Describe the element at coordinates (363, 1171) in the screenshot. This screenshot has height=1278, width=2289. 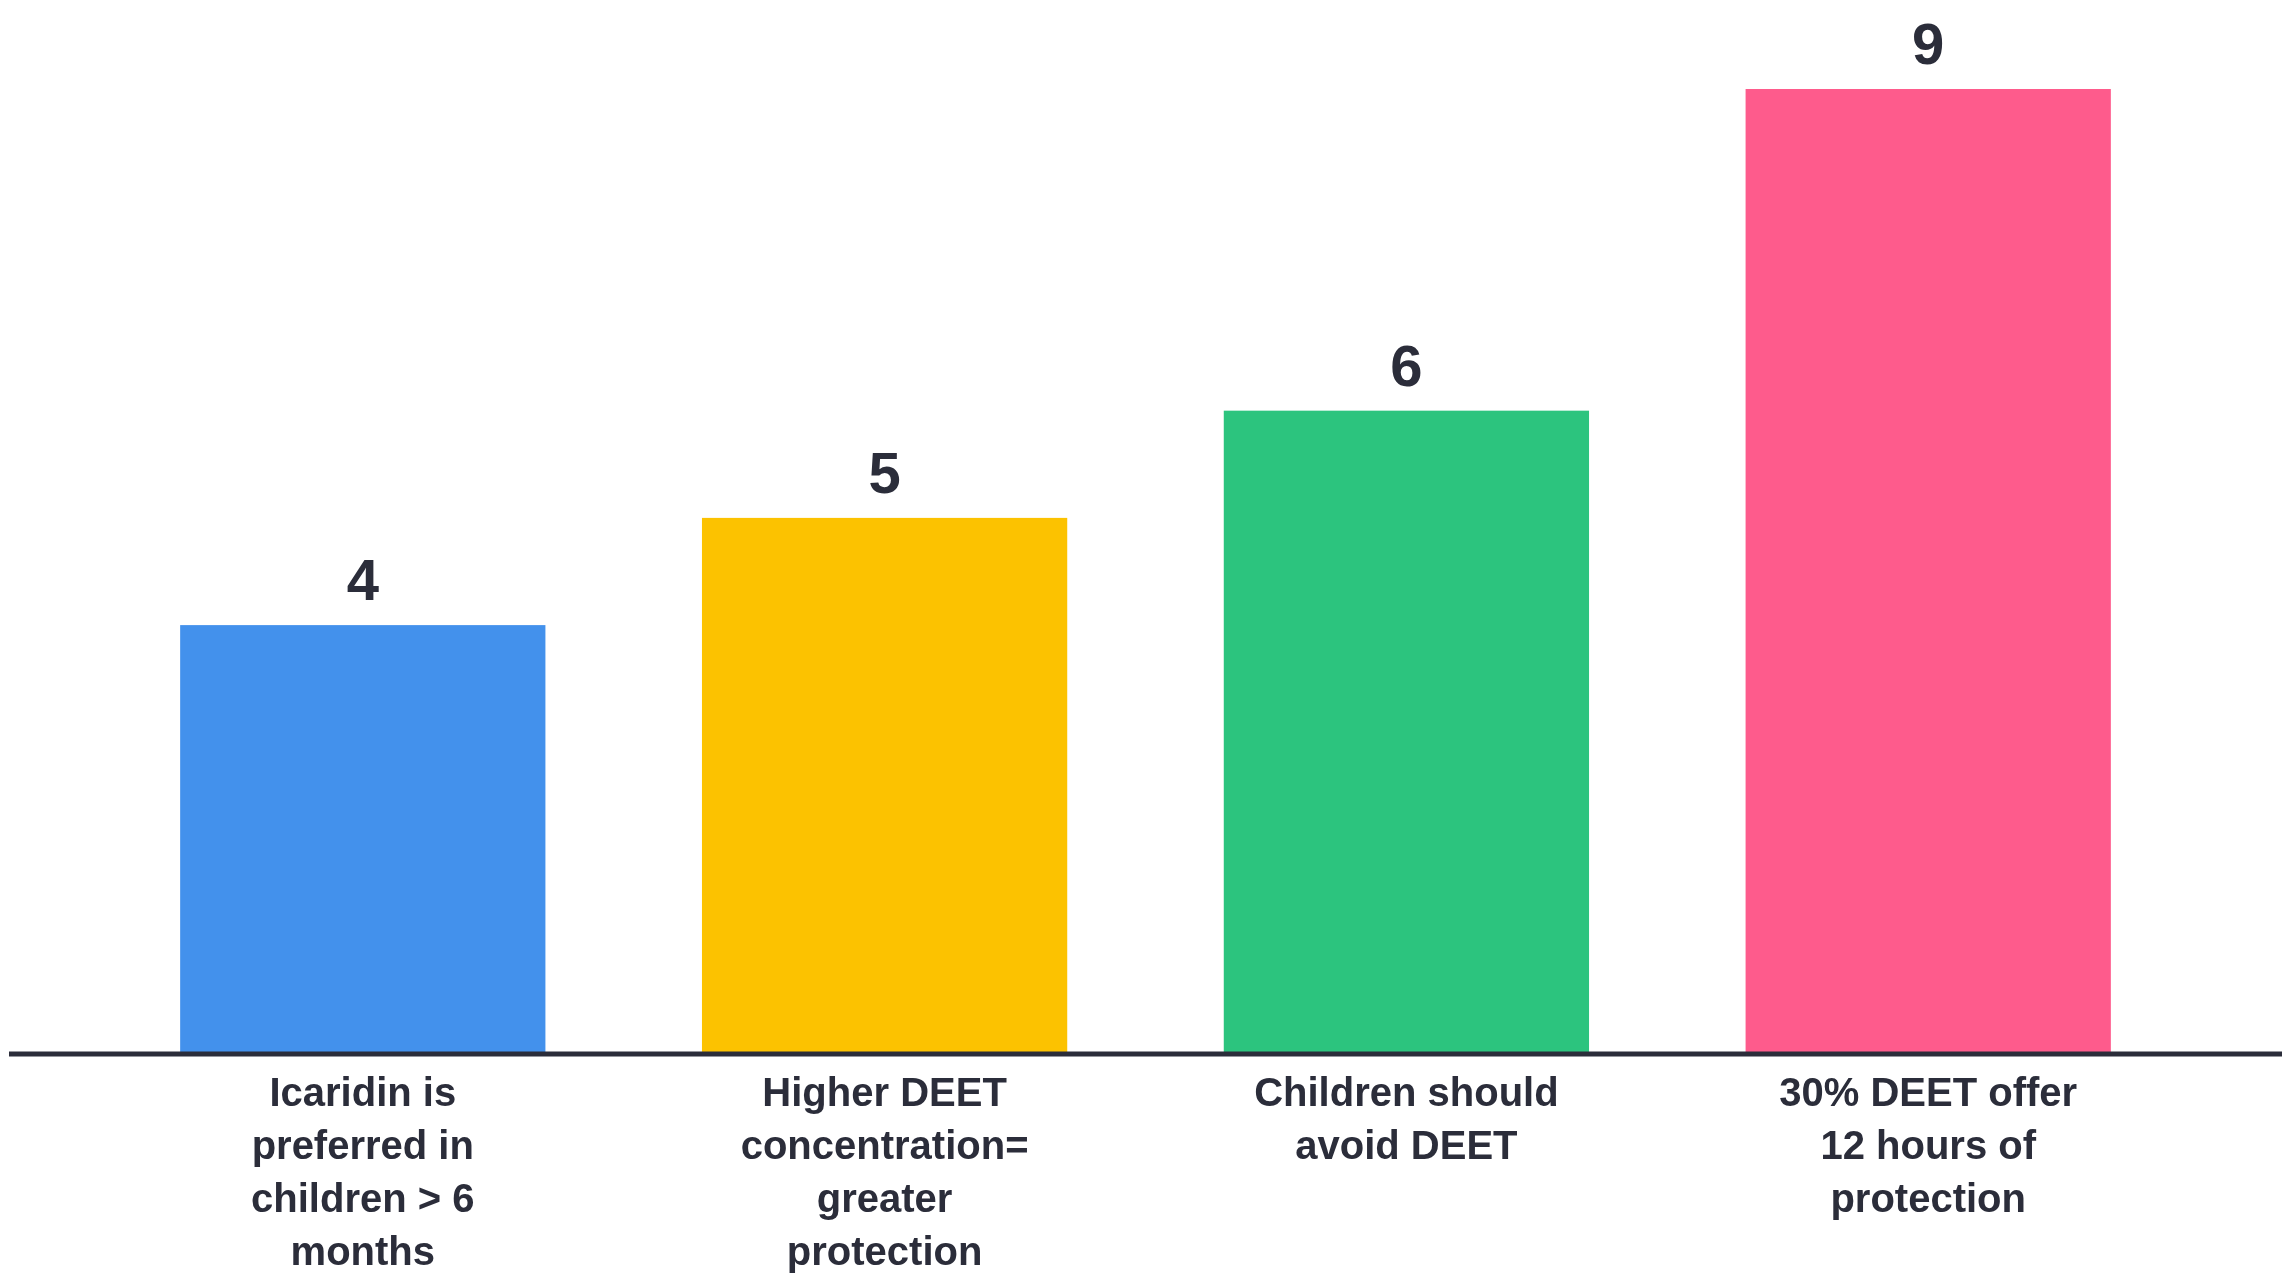
I see `x-tick-label: Icaridin is preferred in children > 6 months` at that location.